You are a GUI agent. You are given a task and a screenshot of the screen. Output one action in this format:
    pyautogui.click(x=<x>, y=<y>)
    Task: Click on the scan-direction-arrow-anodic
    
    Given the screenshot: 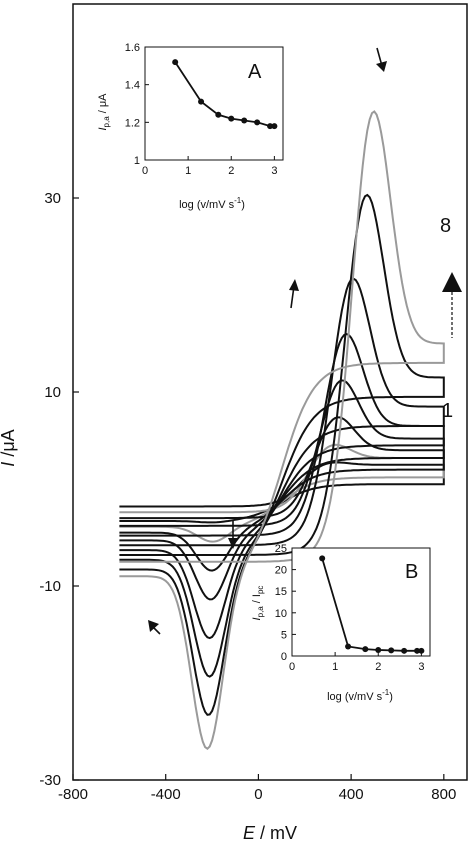 What is the action you would take?
    pyautogui.click(x=294, y=294)
    